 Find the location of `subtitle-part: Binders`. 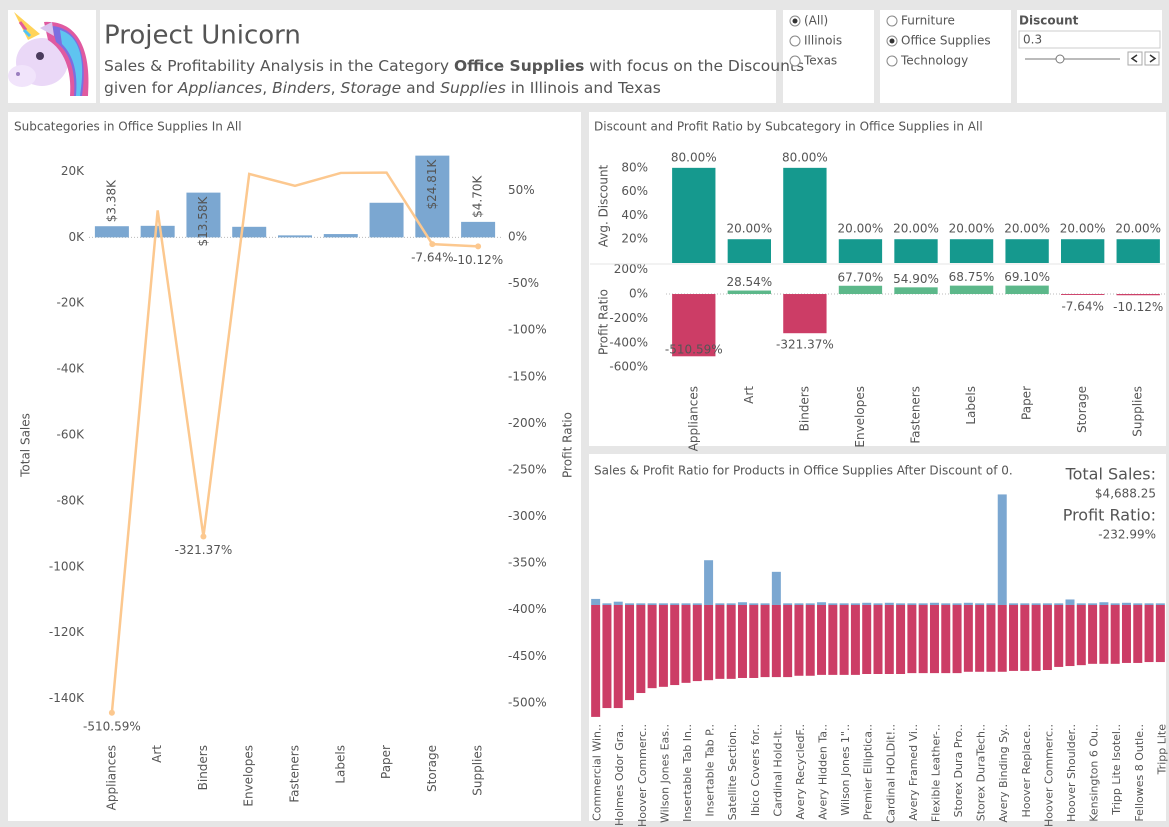

subtitle-part: Binders is located at coordinates (301, 88).